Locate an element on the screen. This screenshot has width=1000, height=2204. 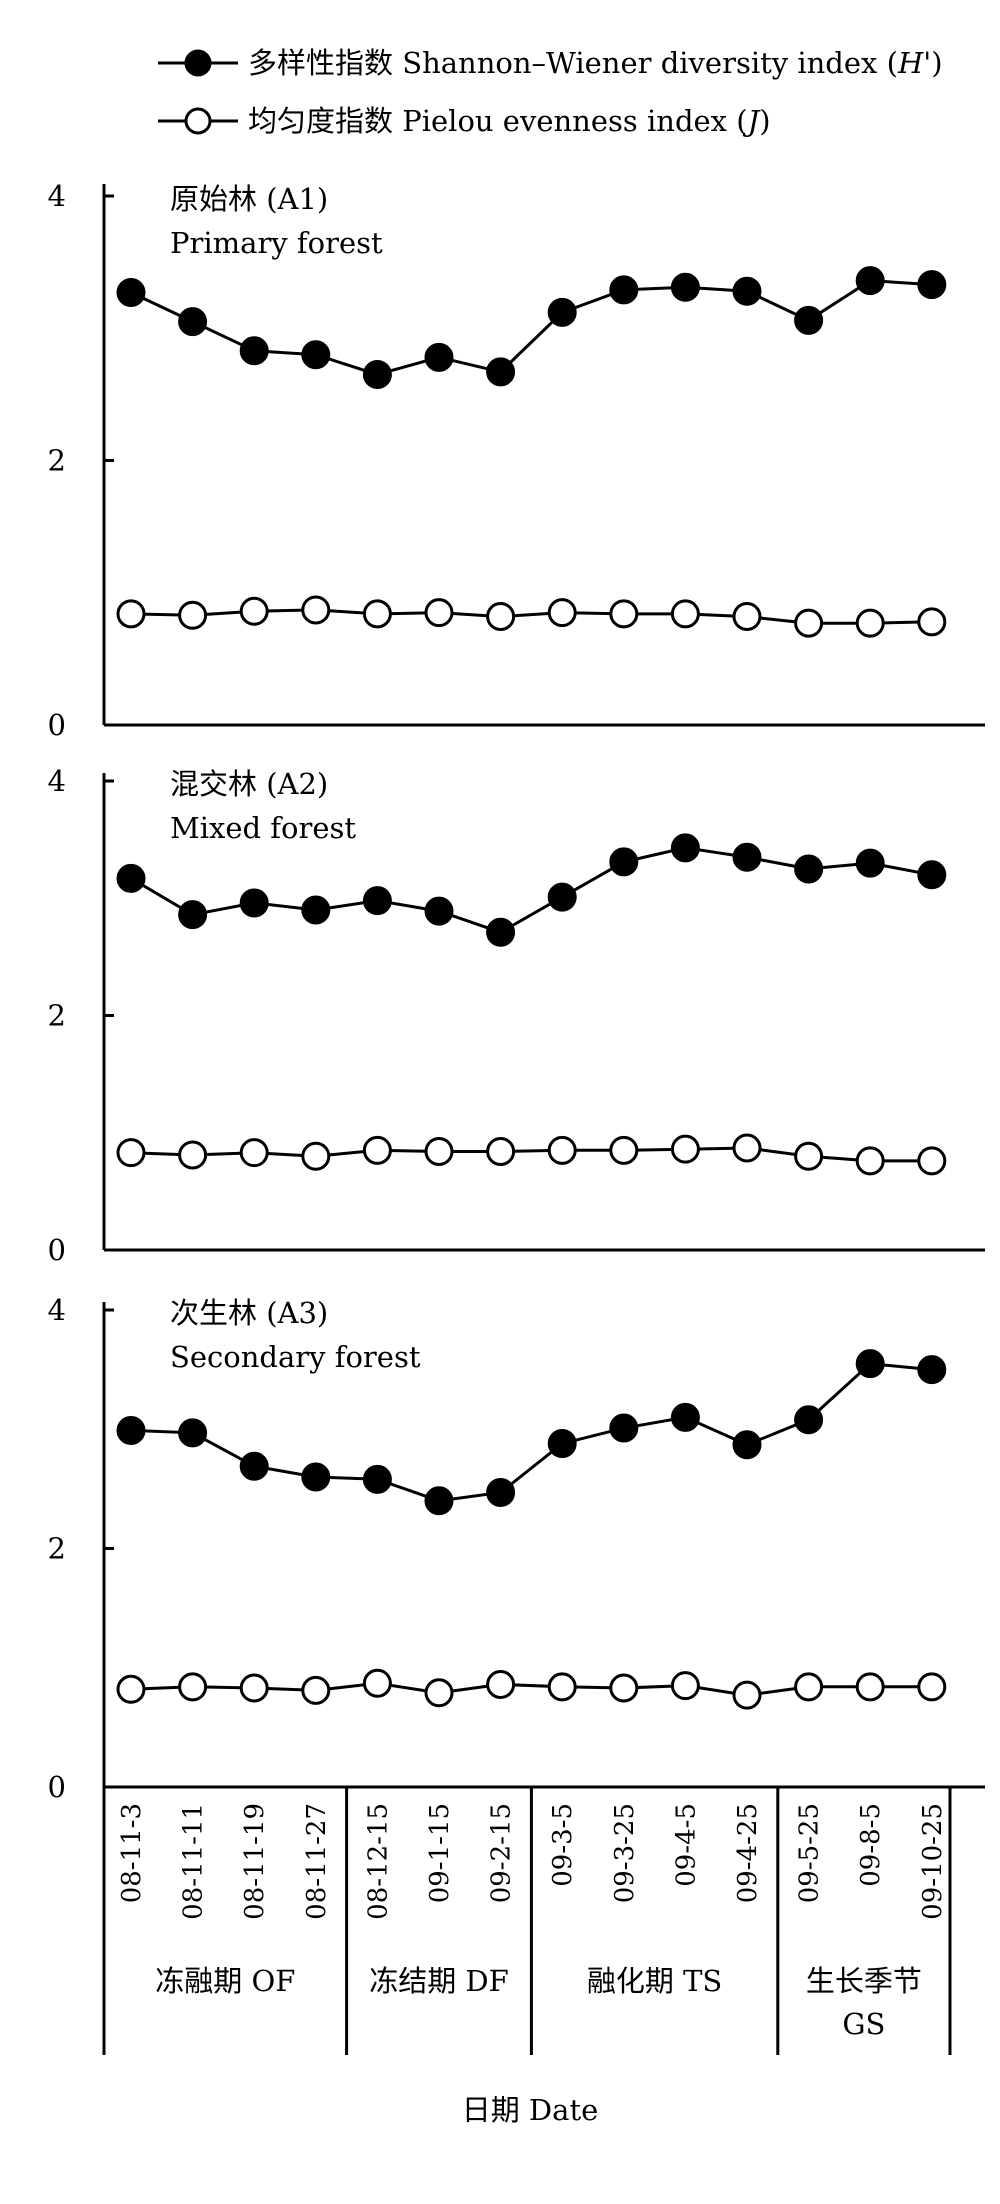
x-axis-label: 日期 Date is located at coordinates (530, 2110).